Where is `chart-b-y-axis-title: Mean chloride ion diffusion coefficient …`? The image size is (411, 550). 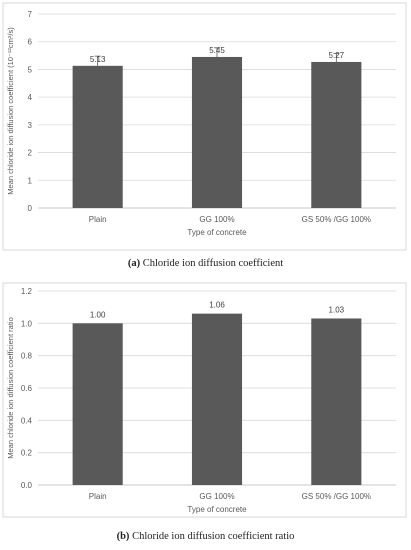 chart-b-y-axis-title: Mean chloride ion diffusion coefficient … is located at coordinates (10, 387).